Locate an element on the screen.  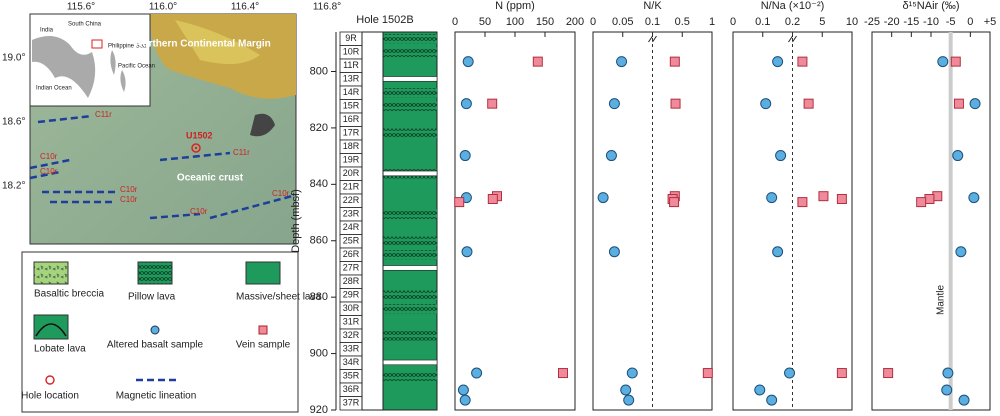
axis-title: N/Na (×10⁻²) is located at coordinates (793, 6).